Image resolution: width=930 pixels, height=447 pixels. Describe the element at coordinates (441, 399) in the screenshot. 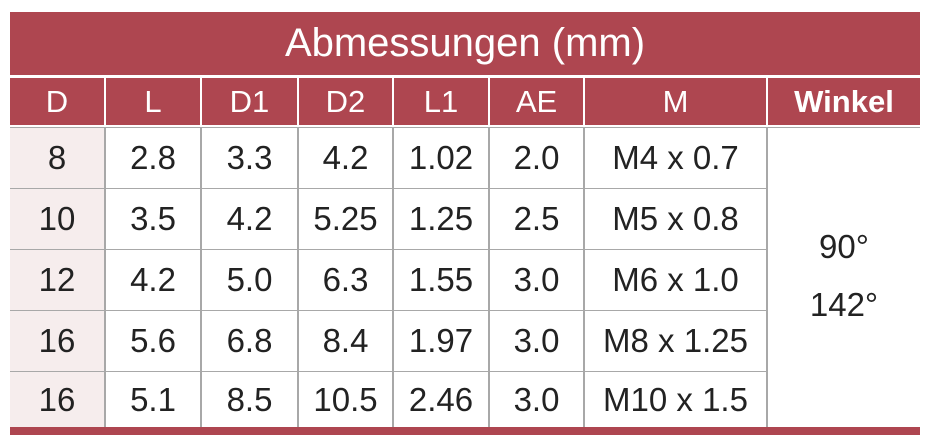

I see `table-cell: 2.46` at that location.